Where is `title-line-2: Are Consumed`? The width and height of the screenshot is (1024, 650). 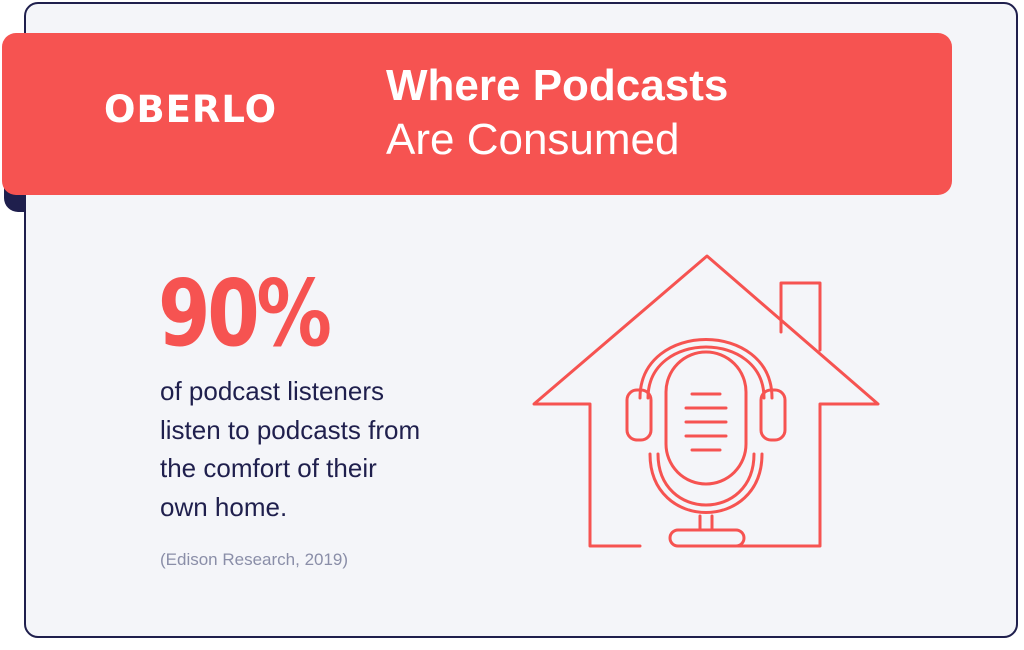
title-line-2: Are Consumed is located at coordinates (533, 139).